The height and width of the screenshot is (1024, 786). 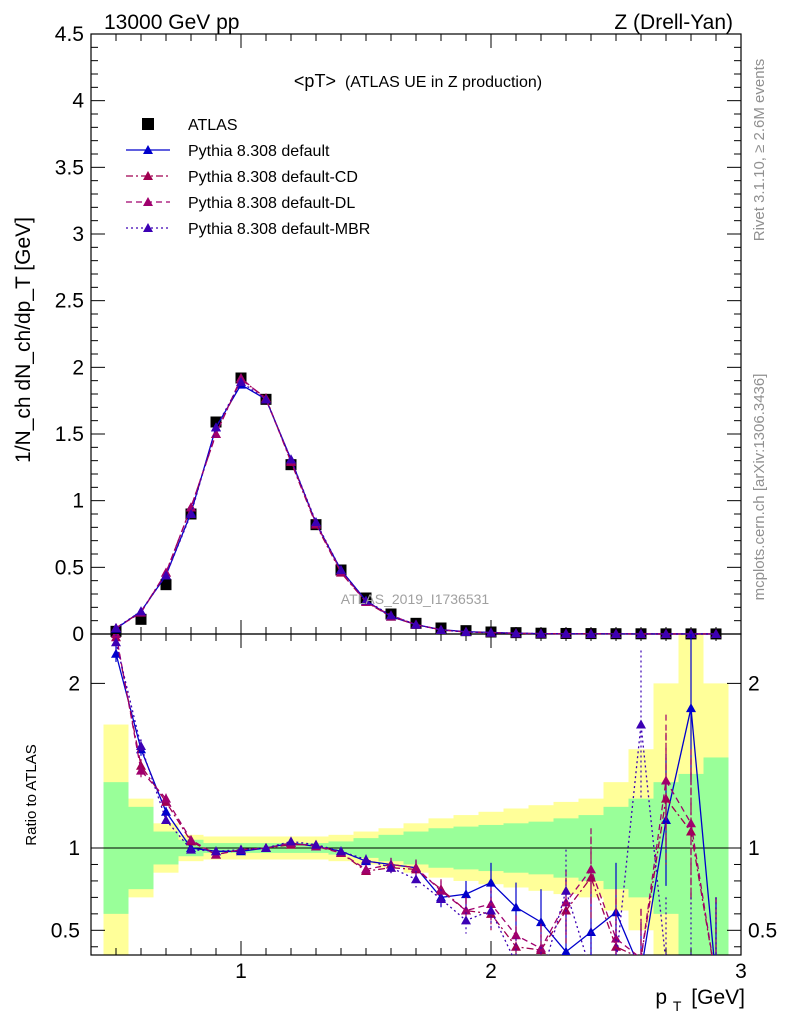 I want to click on main-y-tick-label: 3.5, so click(x=69, y=167).